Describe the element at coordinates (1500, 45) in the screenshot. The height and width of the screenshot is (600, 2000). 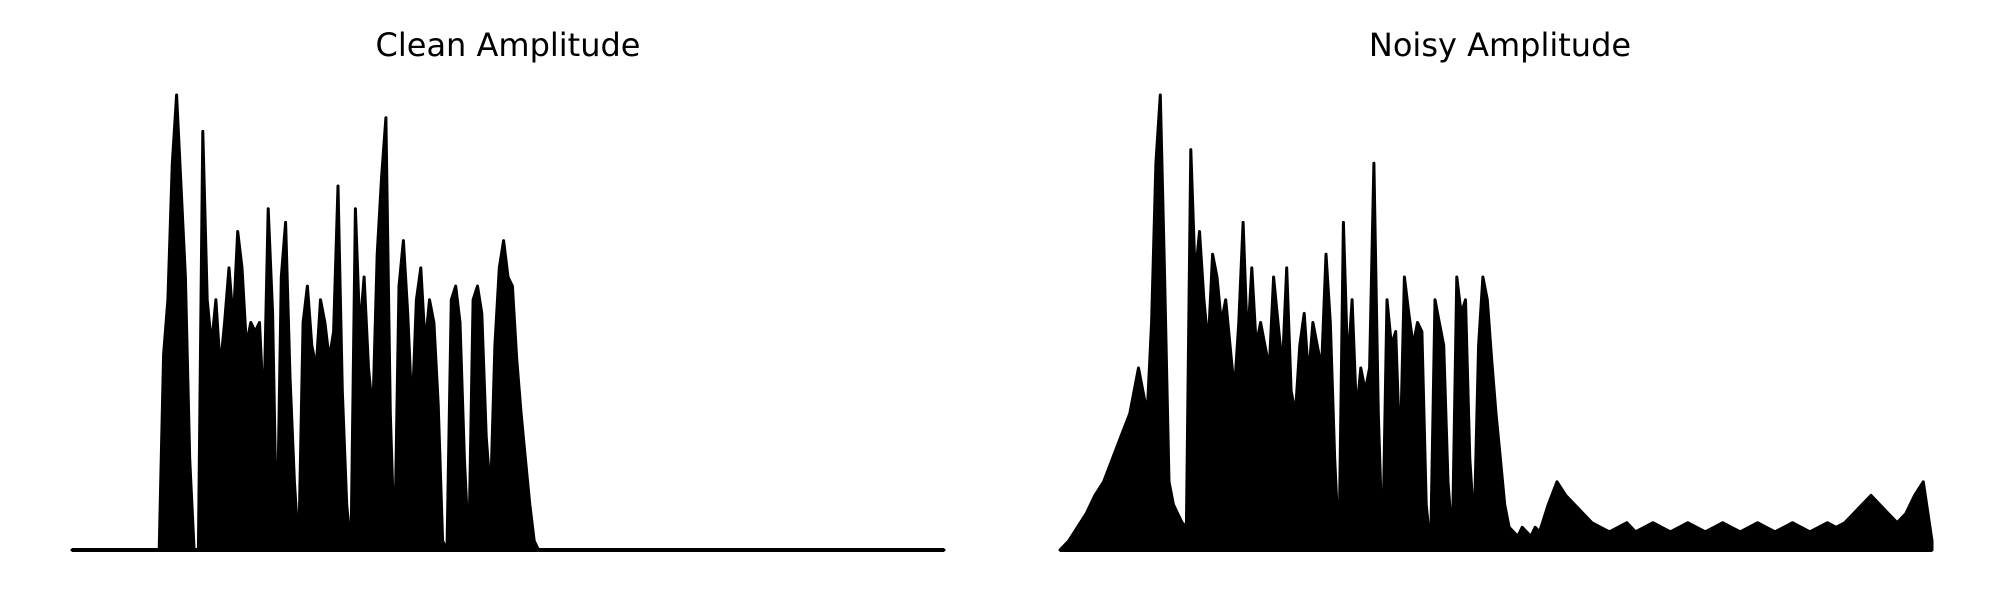
I see `noisy-amplitude-title: Noisy Amplitude` at that location.